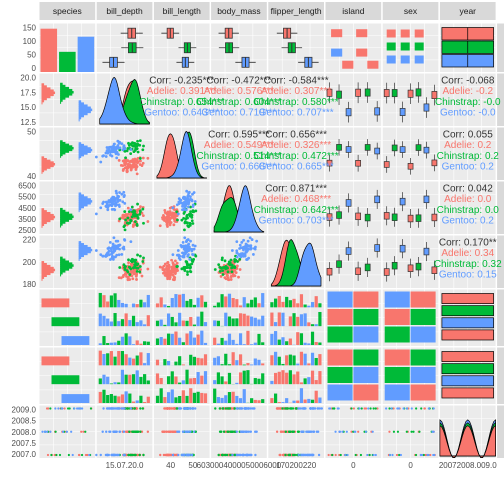 This screenshot has width=504, height=504. I want to click on density-curve, so click(467, 441).